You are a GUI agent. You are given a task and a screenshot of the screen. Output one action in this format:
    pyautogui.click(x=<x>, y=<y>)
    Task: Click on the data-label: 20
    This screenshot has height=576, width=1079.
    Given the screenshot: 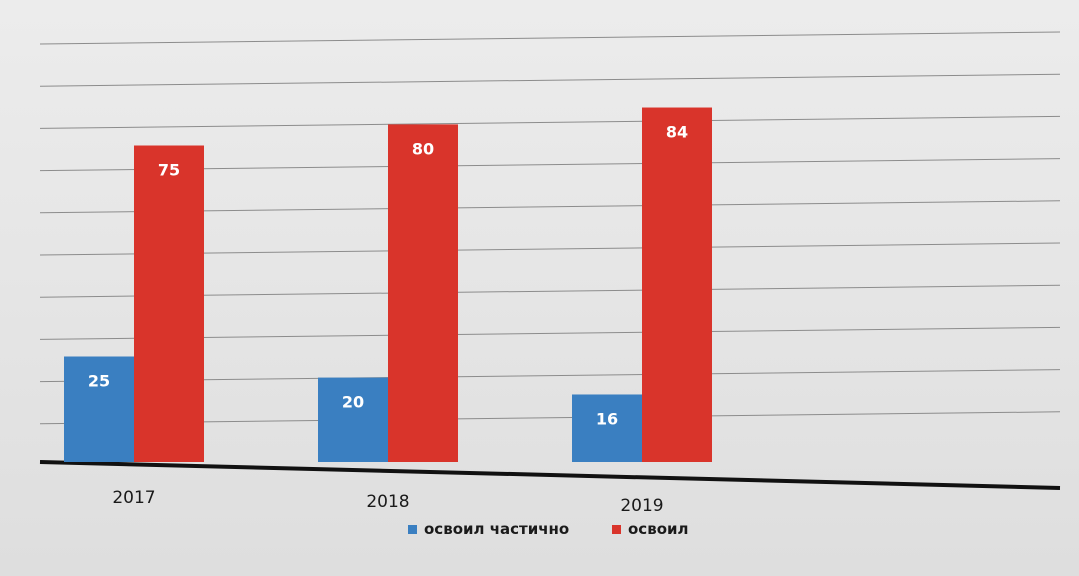 What is the action you would take?
    pyautogui.click(x=353, y=402)
    